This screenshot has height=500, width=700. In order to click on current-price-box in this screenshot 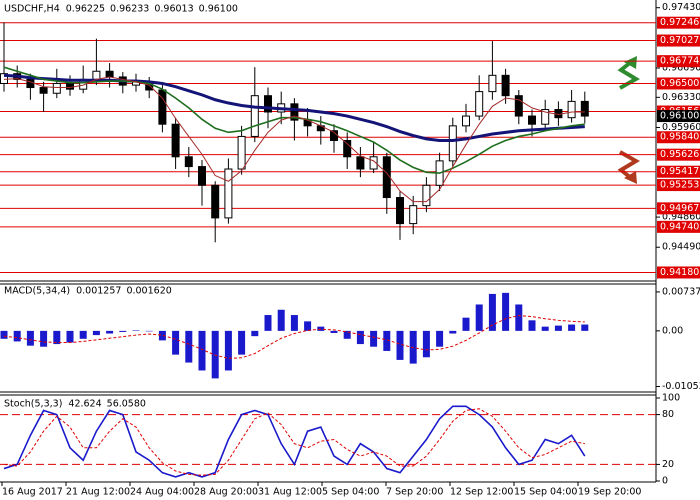, I will do `click(678, 116)`.